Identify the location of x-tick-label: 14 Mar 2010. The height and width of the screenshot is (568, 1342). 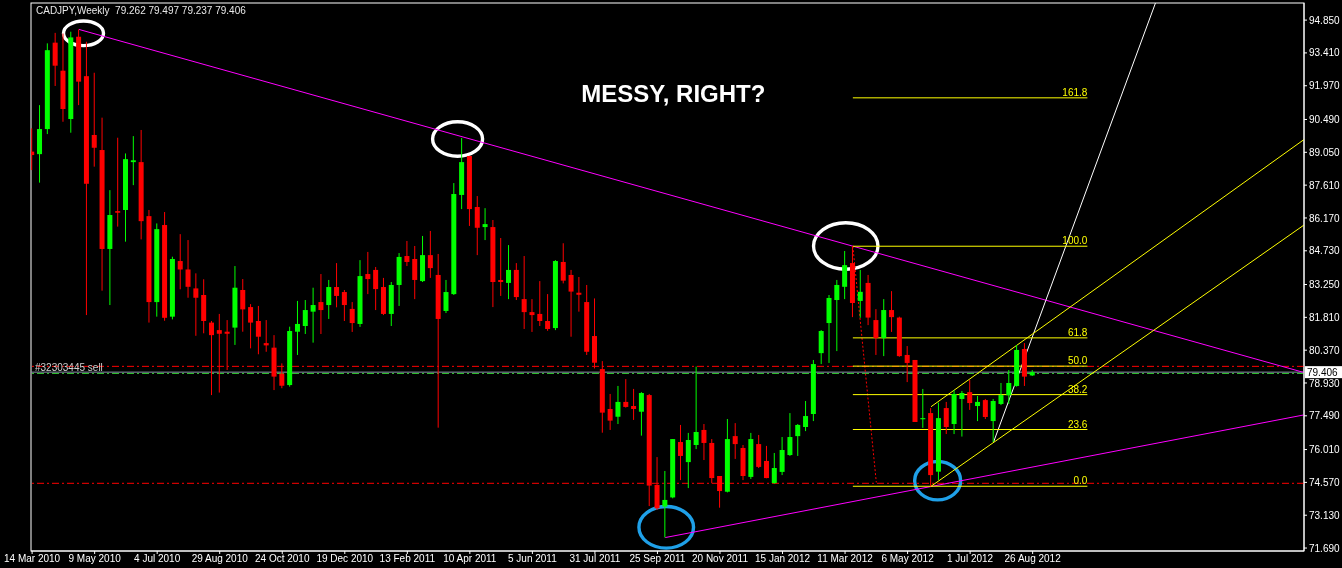
(32, 559).